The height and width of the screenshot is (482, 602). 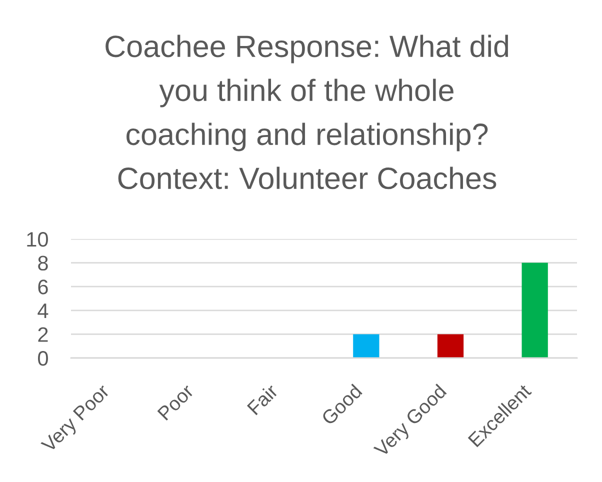 I want to click on x-tick-label: Fair, so click(x=262, y=399).